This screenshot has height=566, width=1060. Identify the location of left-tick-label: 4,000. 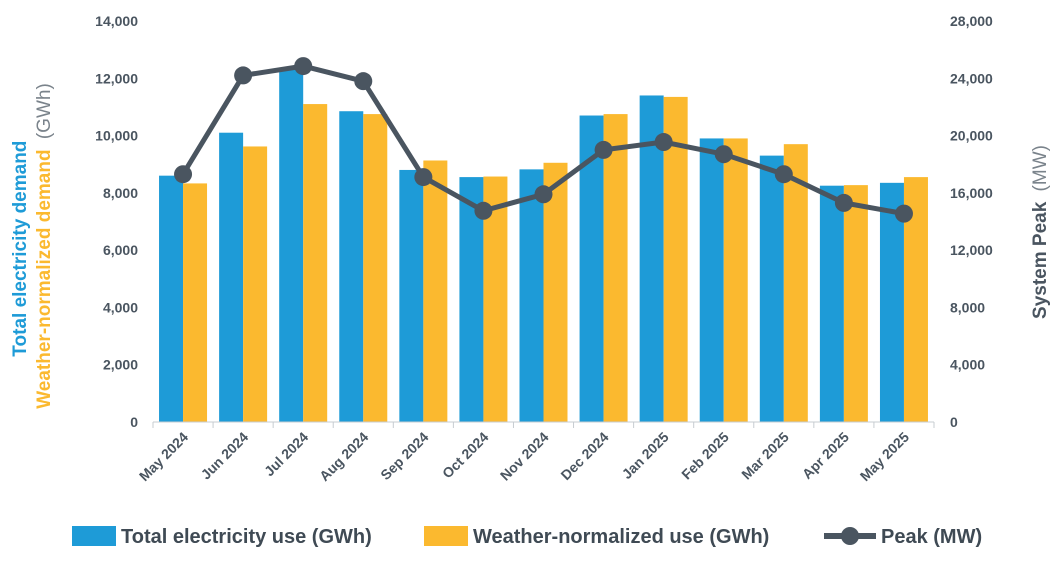
(120, 307).